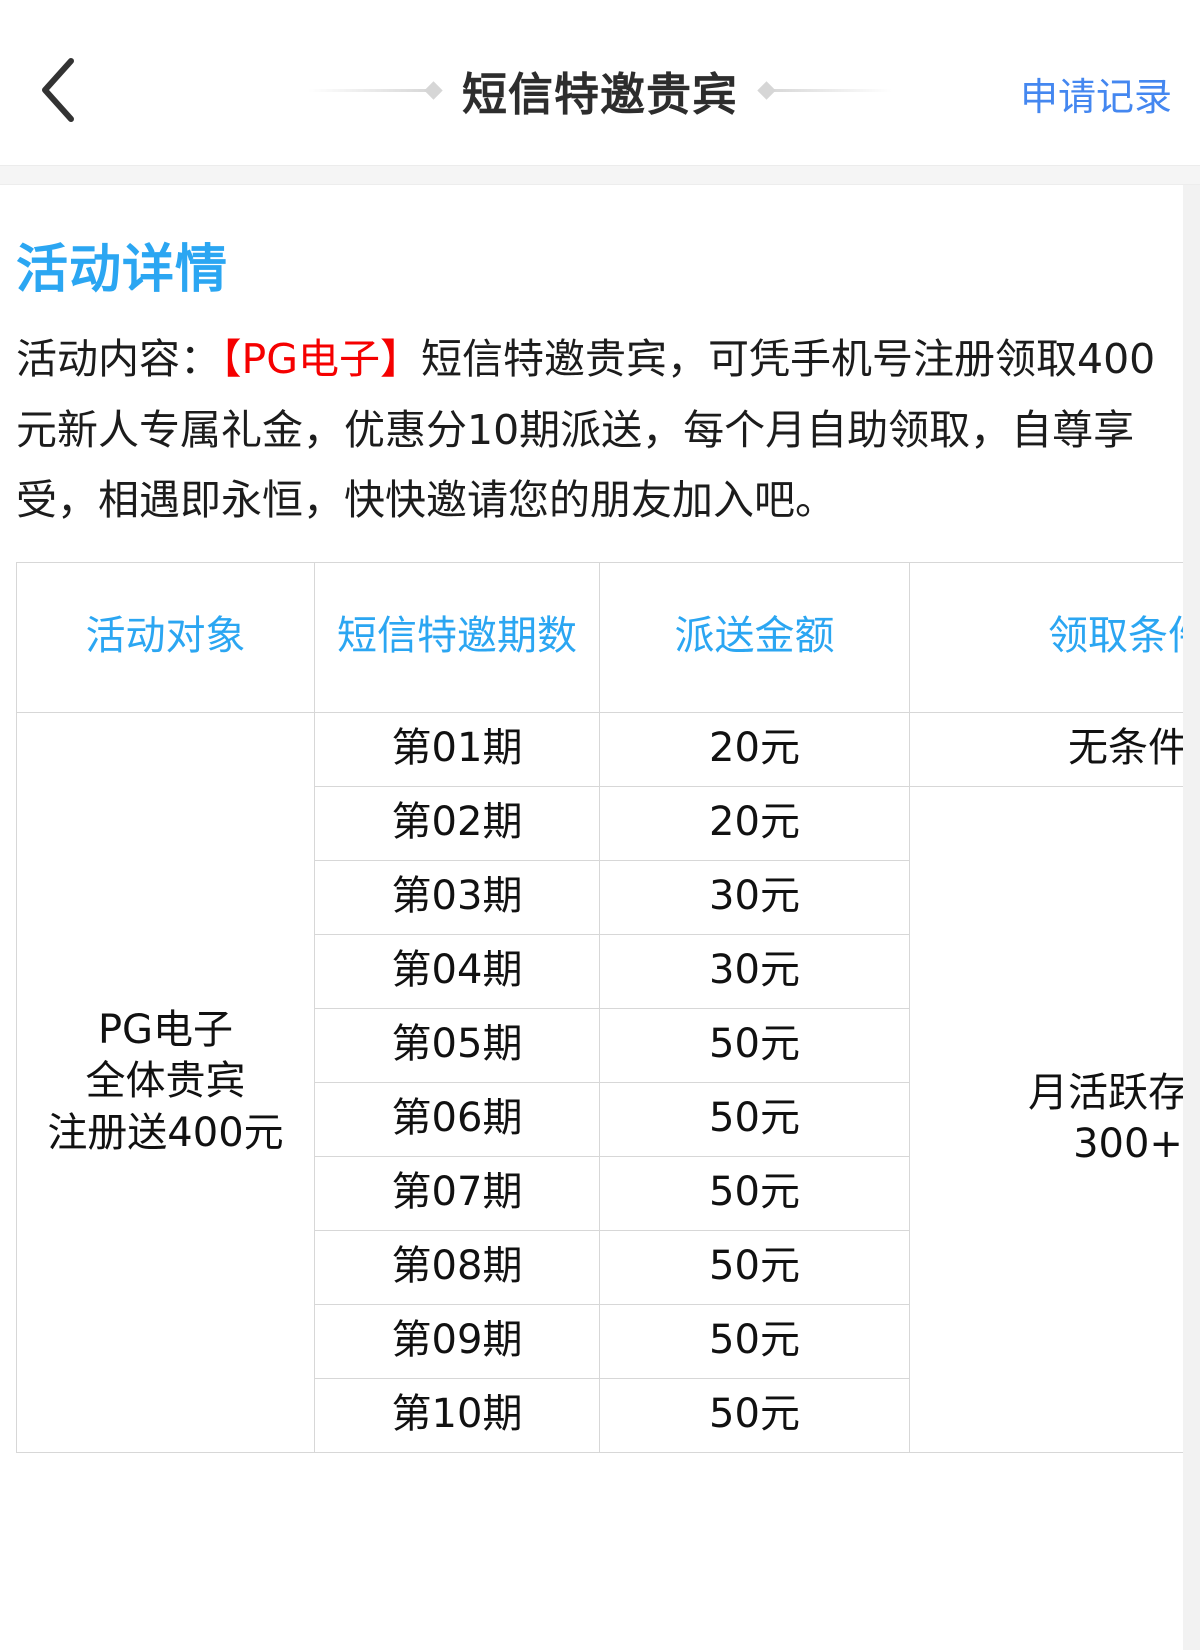  Describe the element at coordinates (433, 90) in the screenshot. I see `diamond-icon-left` at that location.